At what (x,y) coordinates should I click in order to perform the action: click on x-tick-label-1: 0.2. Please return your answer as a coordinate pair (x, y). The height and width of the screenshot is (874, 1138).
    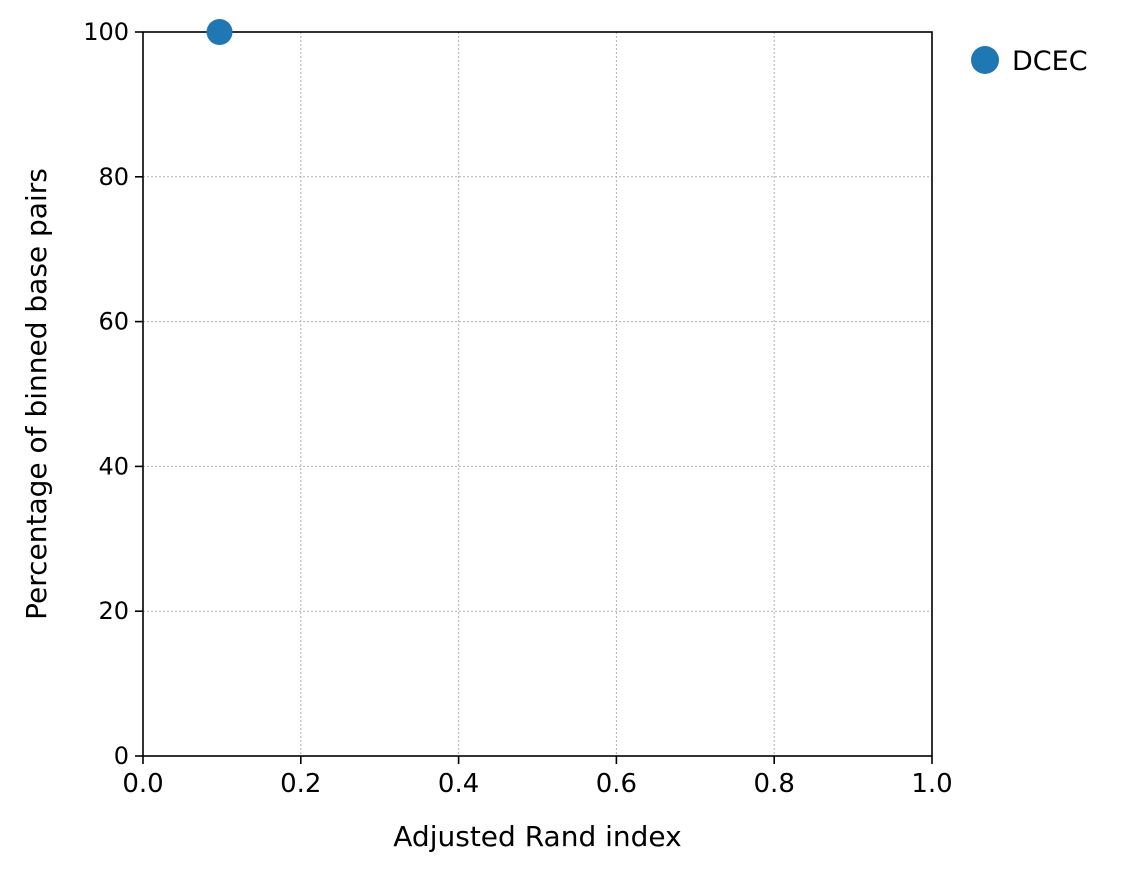
    Looking at the image, I should click on (300, 784).